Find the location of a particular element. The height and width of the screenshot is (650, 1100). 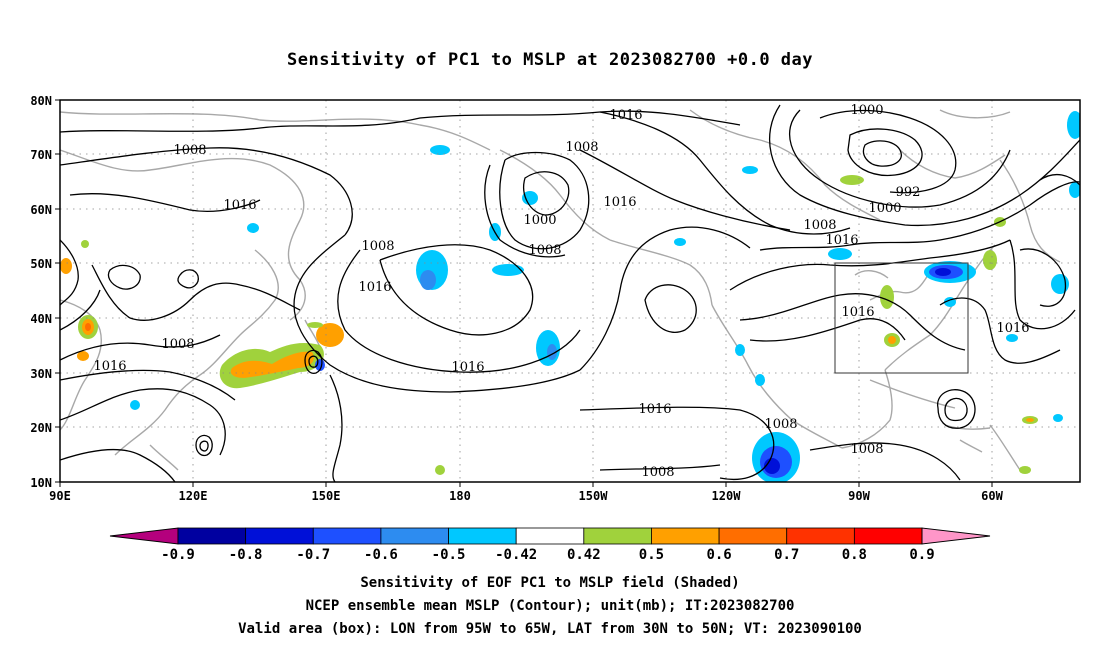

lat-label: 40N is located at coordinates (41, 319).